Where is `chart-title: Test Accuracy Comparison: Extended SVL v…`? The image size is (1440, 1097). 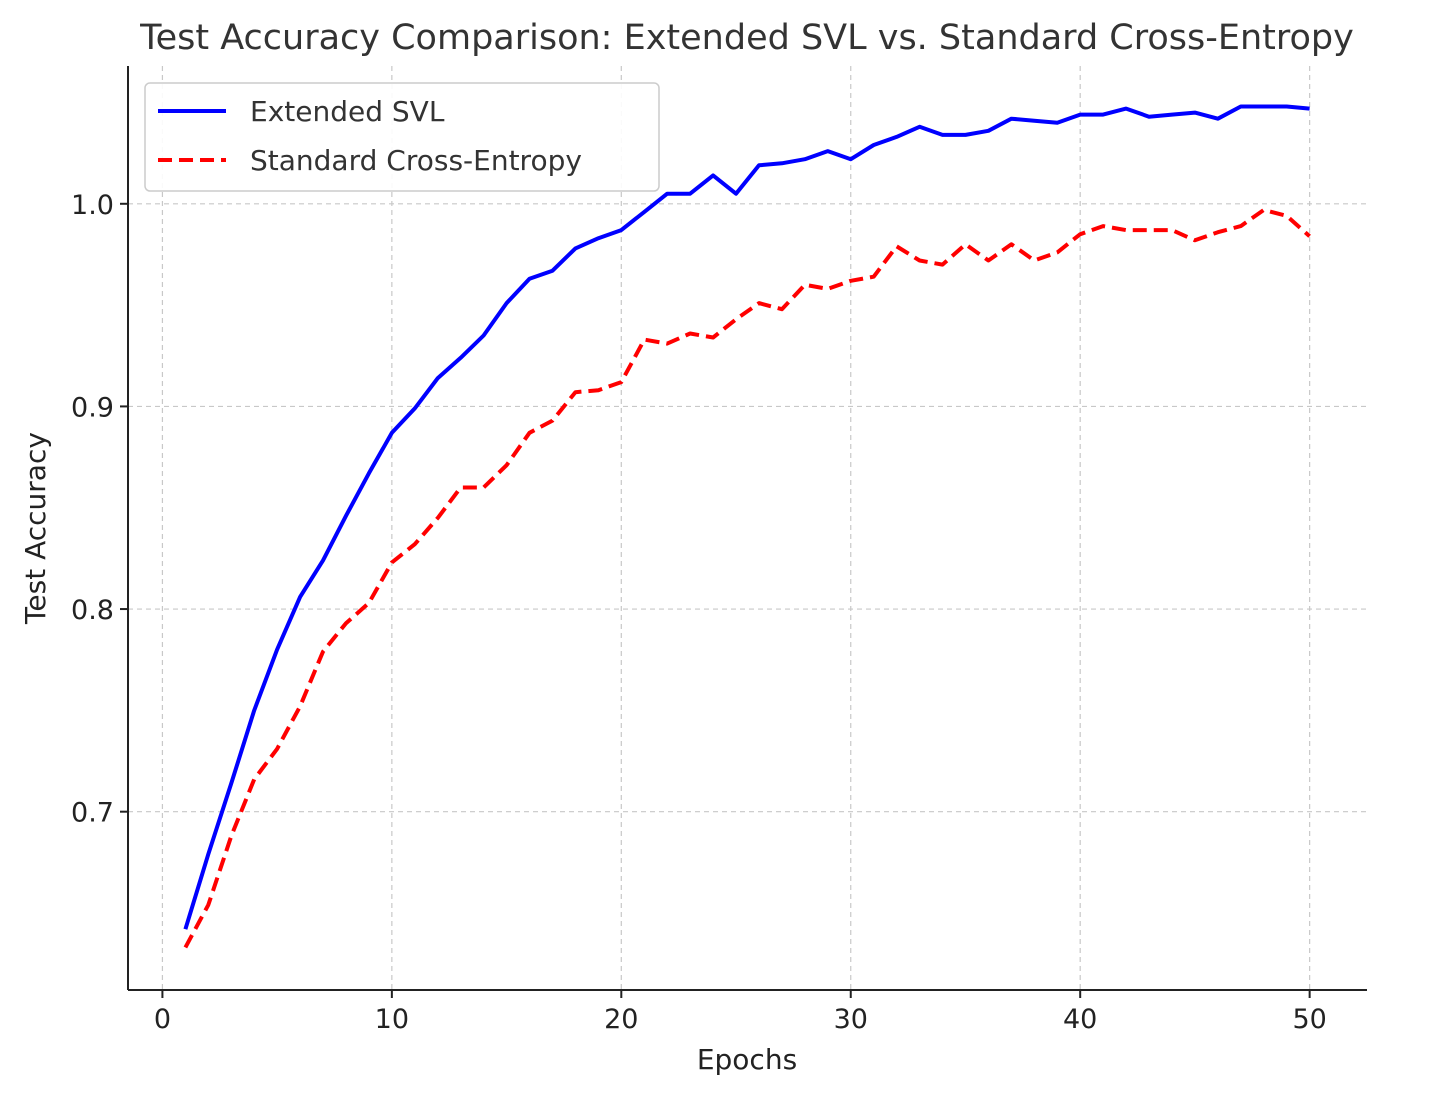
chart-title: Test Accuracy Comparison: Extended SVL v… is located at coordinates (746, 38).